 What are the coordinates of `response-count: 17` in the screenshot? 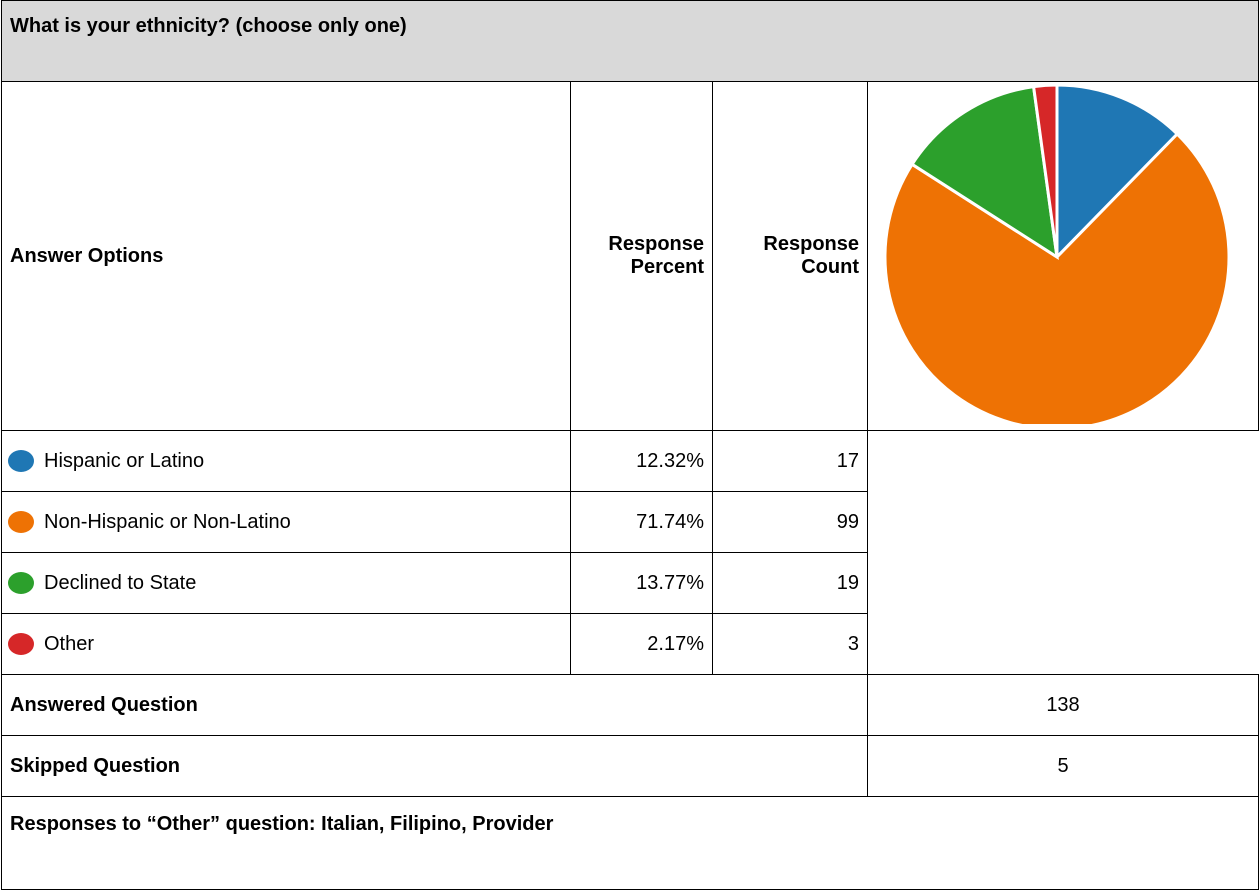 It's located at (790, 461).